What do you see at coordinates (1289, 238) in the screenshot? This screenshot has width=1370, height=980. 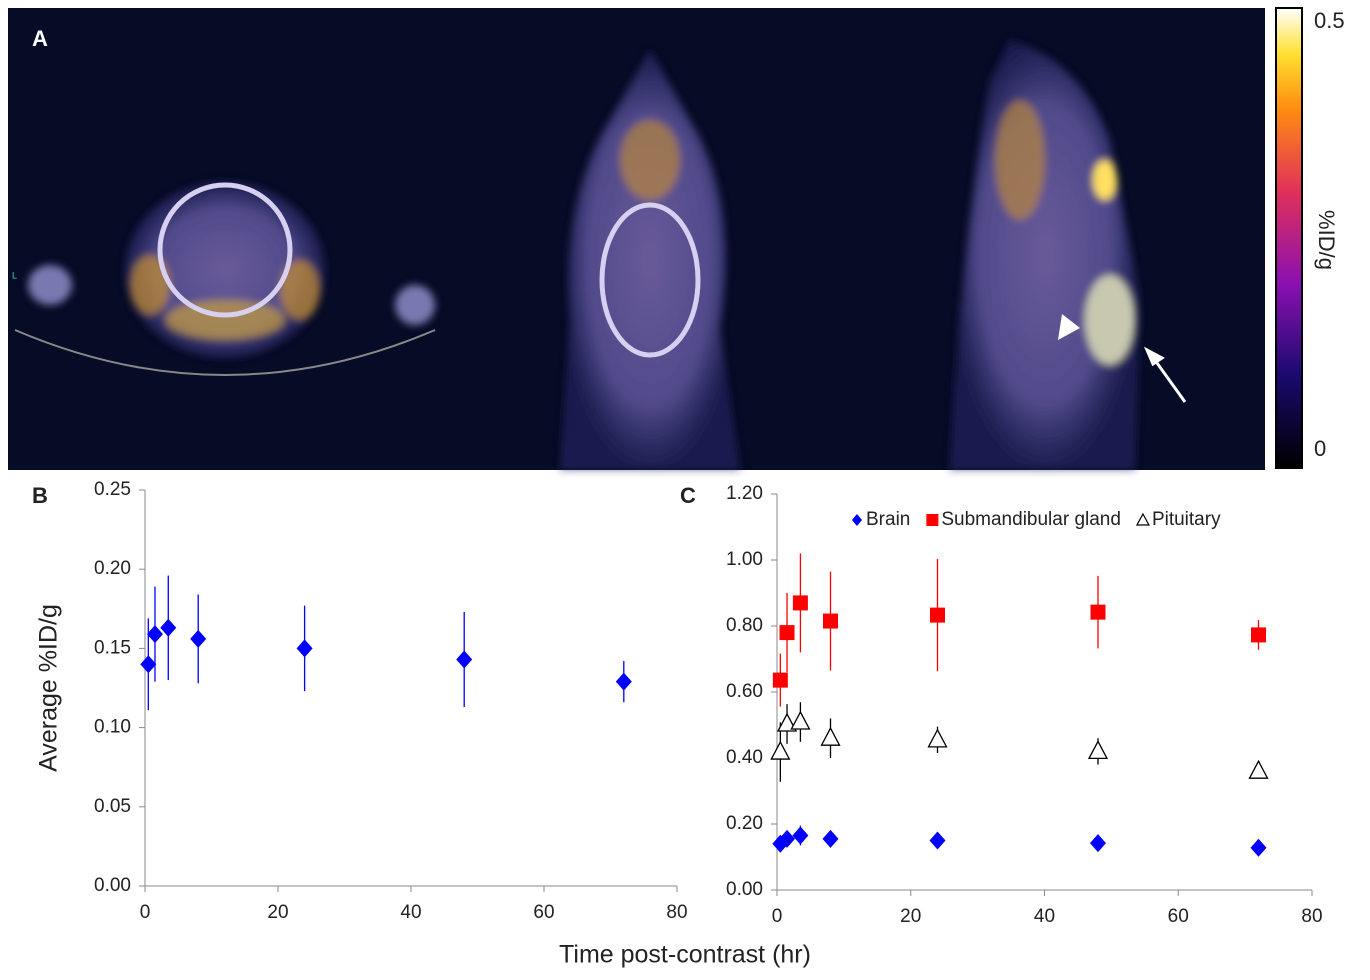 I see `colorbar` at bounding box center [1289, 238].